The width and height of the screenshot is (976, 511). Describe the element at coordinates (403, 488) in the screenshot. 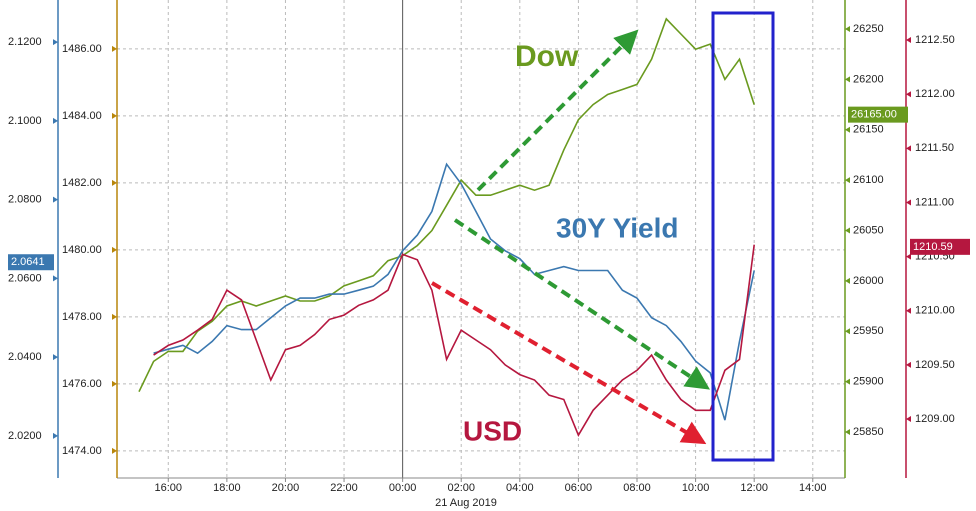

I see `x-tick-label: 00:00` at that location.